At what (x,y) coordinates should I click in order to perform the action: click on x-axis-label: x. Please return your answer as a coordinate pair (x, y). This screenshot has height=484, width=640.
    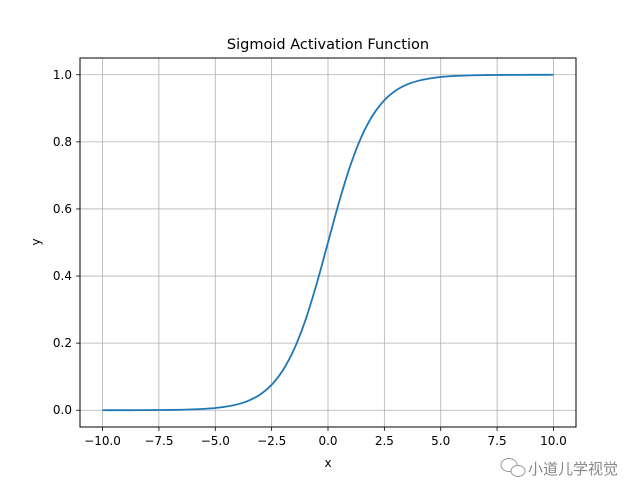
    Looking at the image, I should click on (327, 463).